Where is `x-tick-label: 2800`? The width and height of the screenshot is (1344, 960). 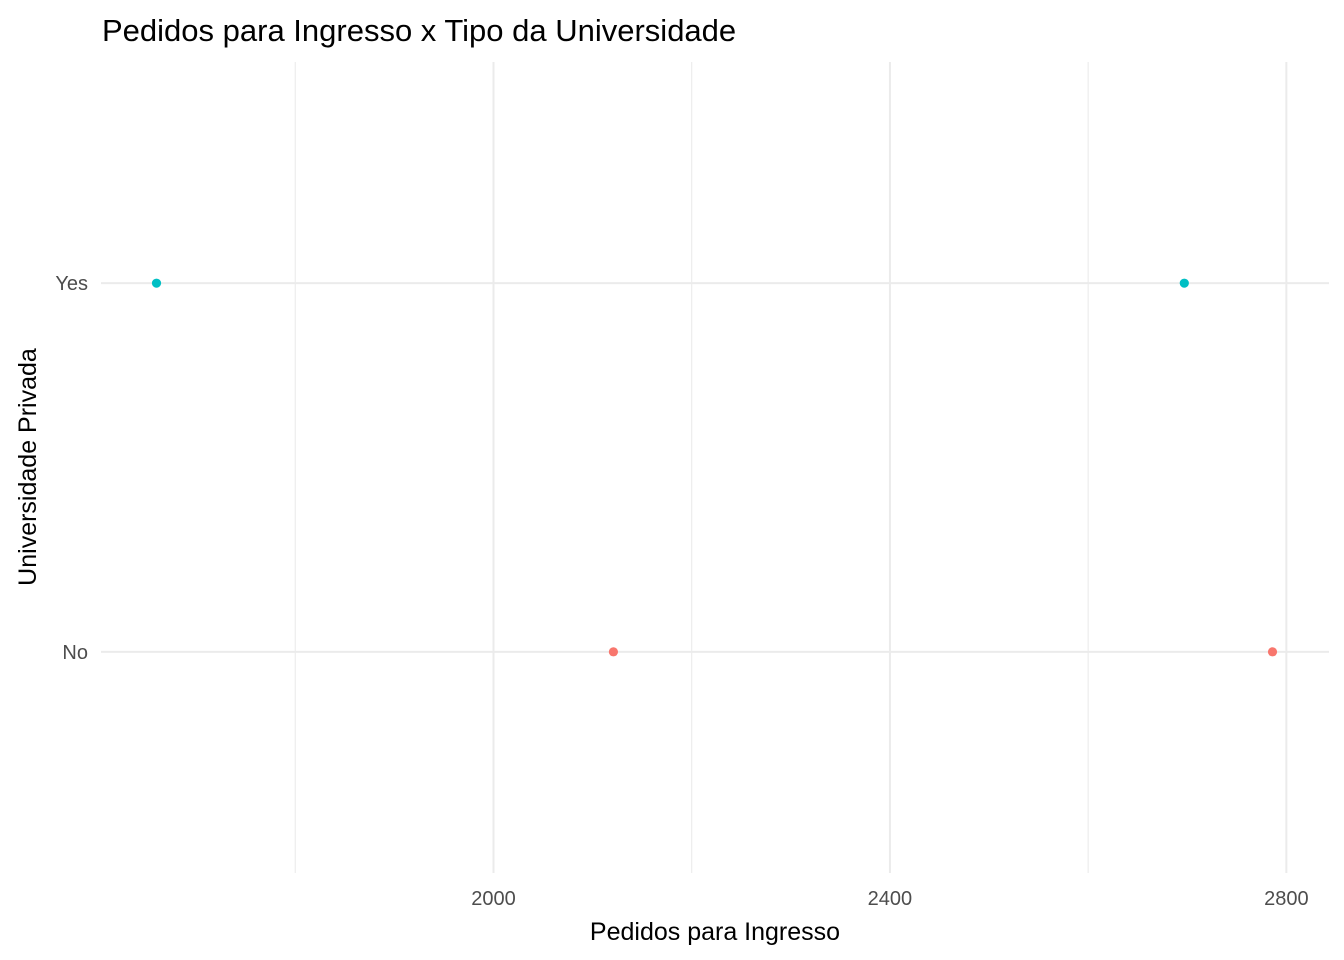
x-tick-label: 2800 is located at coordinates (1286, 899).